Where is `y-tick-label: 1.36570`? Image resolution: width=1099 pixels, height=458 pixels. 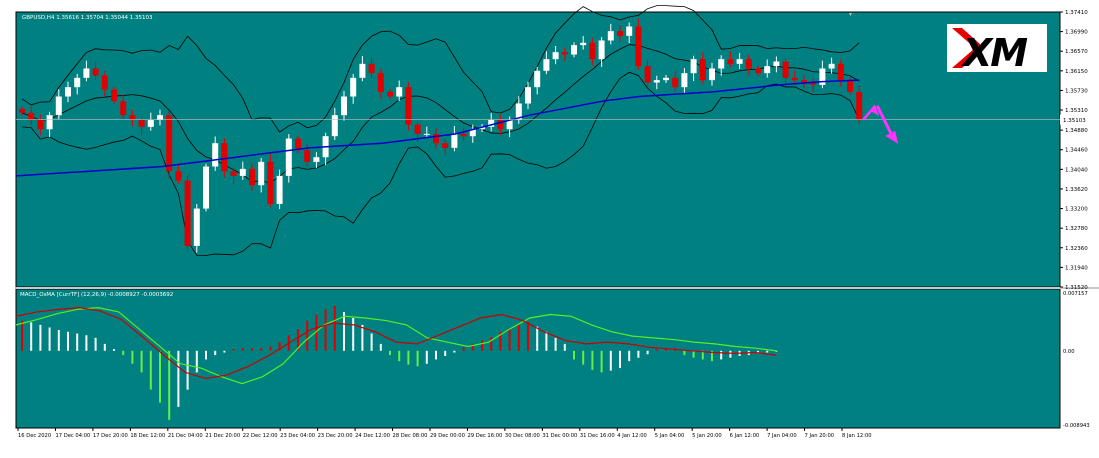
y-tick-label: 1.36570 is located at coordinates (1076, 52).